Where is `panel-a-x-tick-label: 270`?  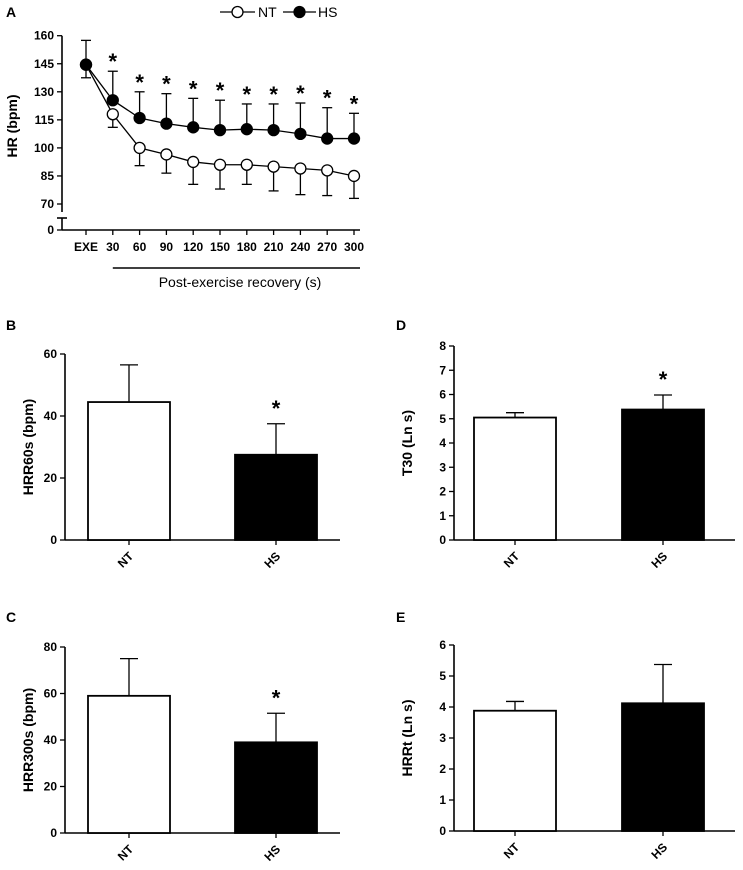 panel-a-x-tick-label: 270 is located at coordinates (327, 247).